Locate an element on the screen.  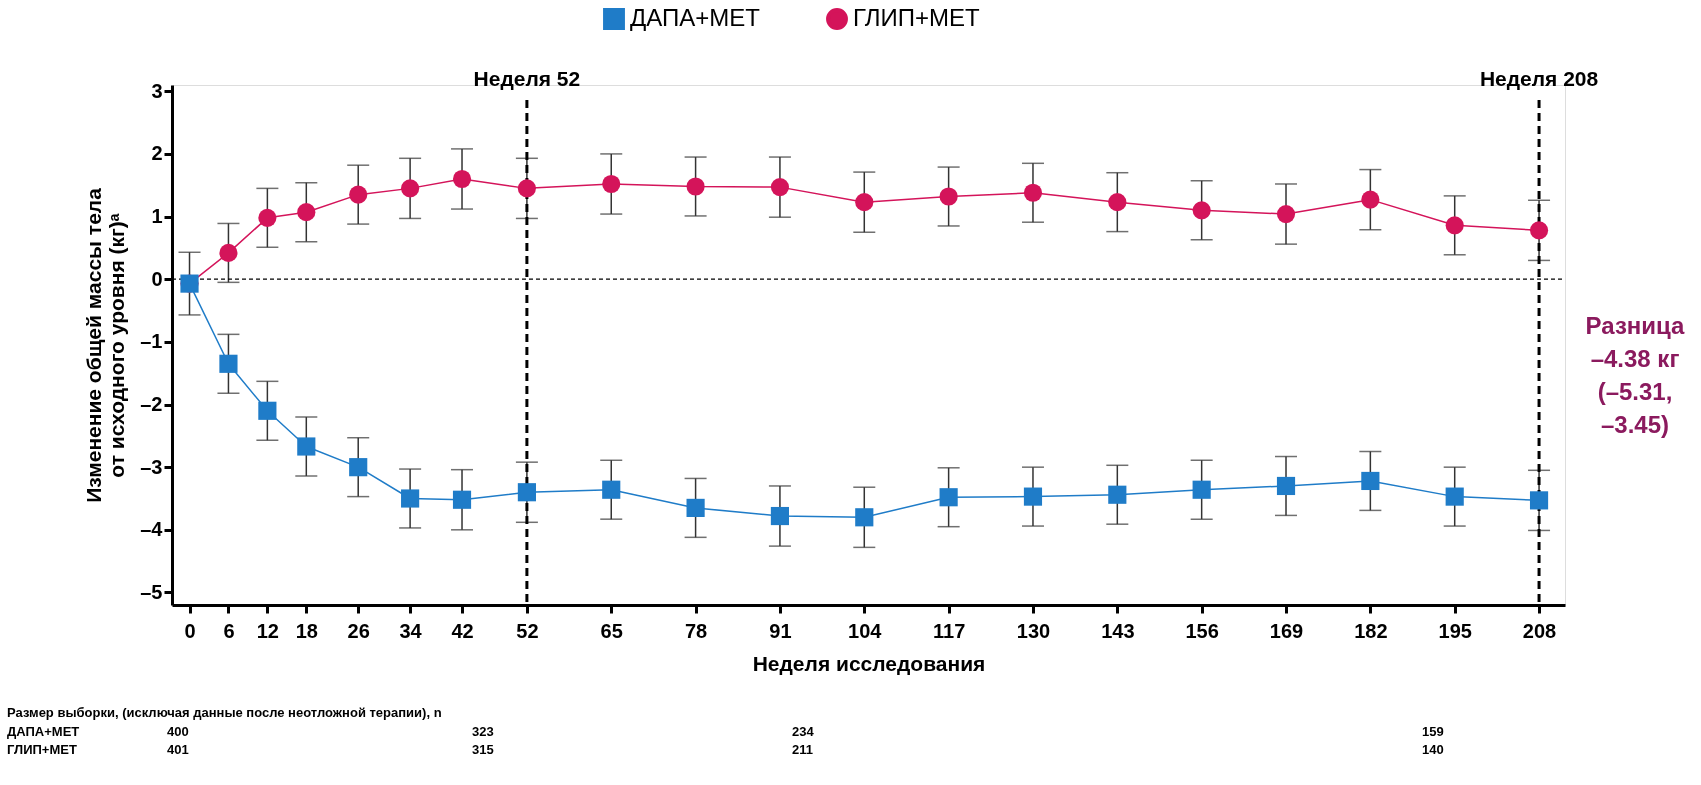
x-tick-label: 52 is located at coordinates (527, 630).